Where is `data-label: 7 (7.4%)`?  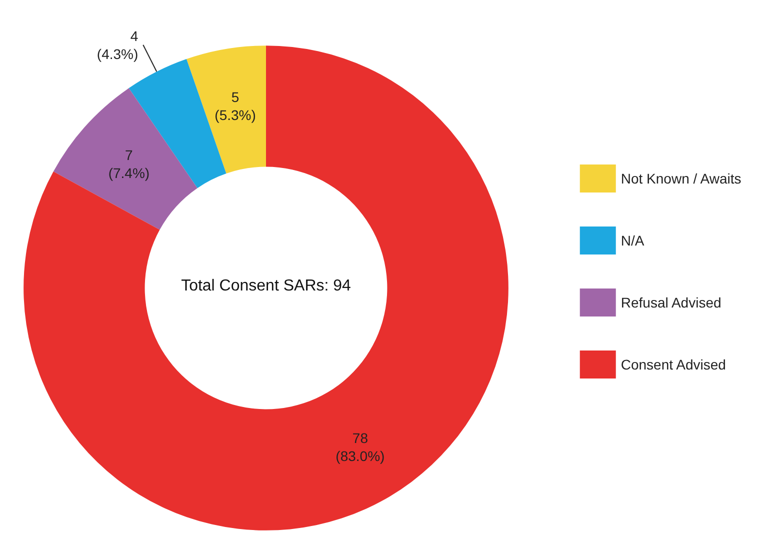
data-label: 7 (7.4%) is located at coordinates (129, 164).